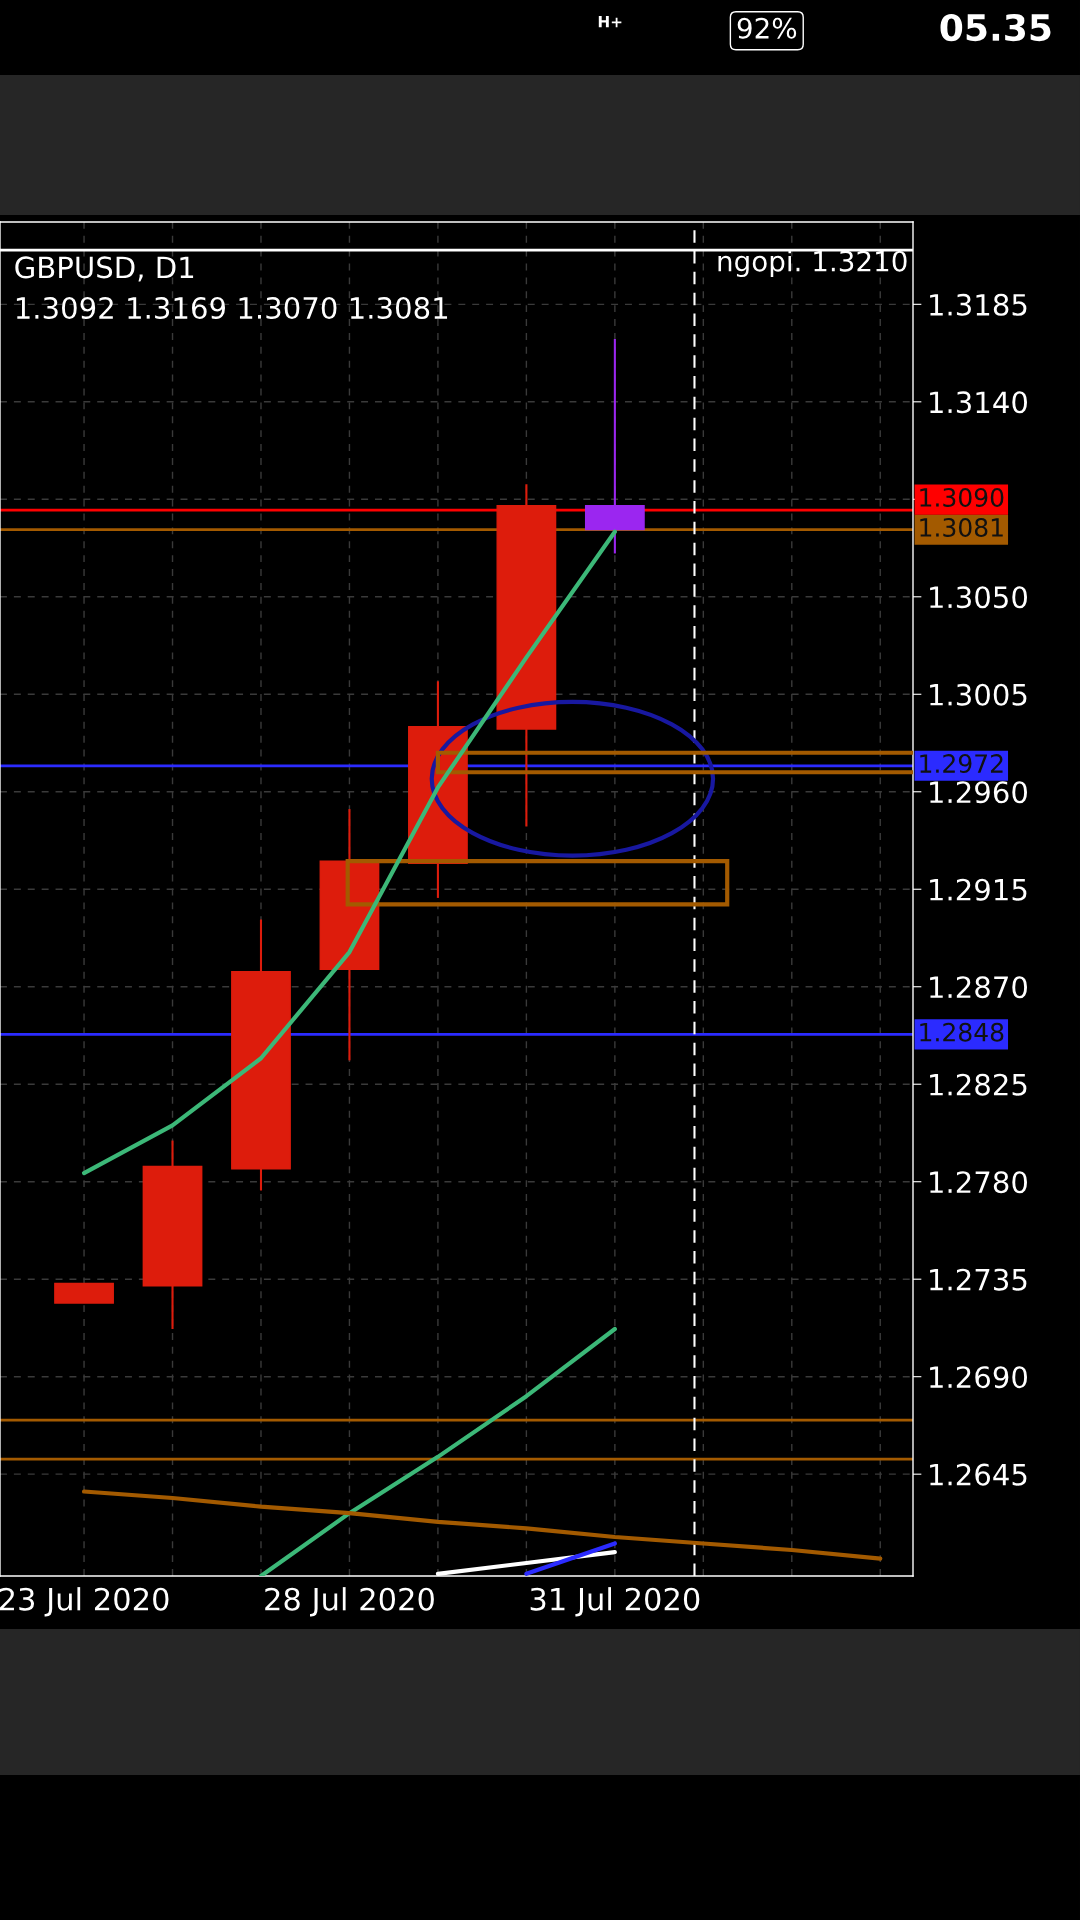 The image size is (1080, 1920). What do you see at coordinates (979, 1182) in the screenshot?
I see `y-tick-label: 1.2780` at bounding box center [979, 1182].